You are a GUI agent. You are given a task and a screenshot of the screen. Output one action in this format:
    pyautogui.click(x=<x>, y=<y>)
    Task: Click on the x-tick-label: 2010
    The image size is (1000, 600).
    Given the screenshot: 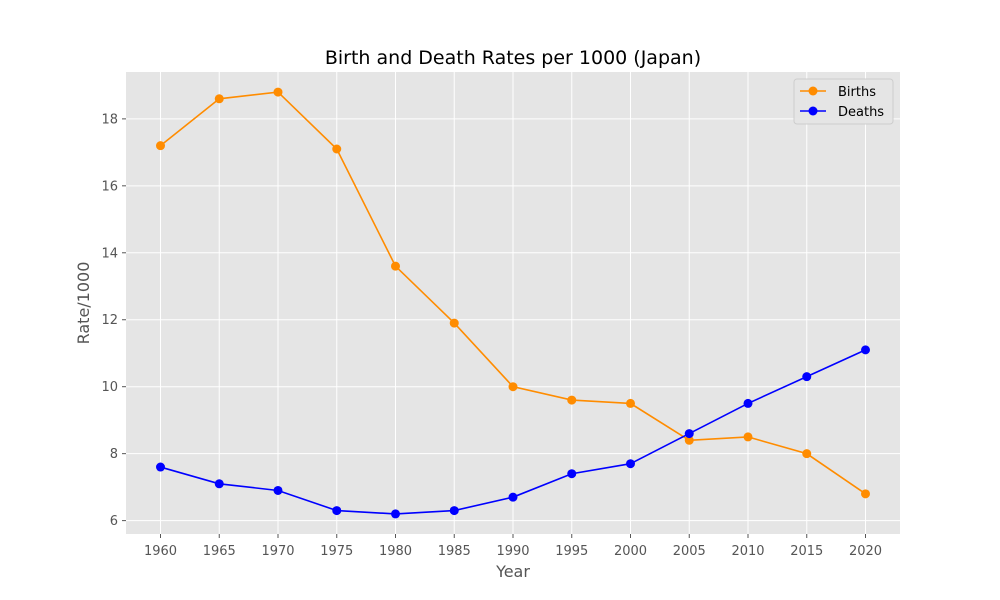 What is the action you would take?
    pyautogui.click(x=747, y=551)
    